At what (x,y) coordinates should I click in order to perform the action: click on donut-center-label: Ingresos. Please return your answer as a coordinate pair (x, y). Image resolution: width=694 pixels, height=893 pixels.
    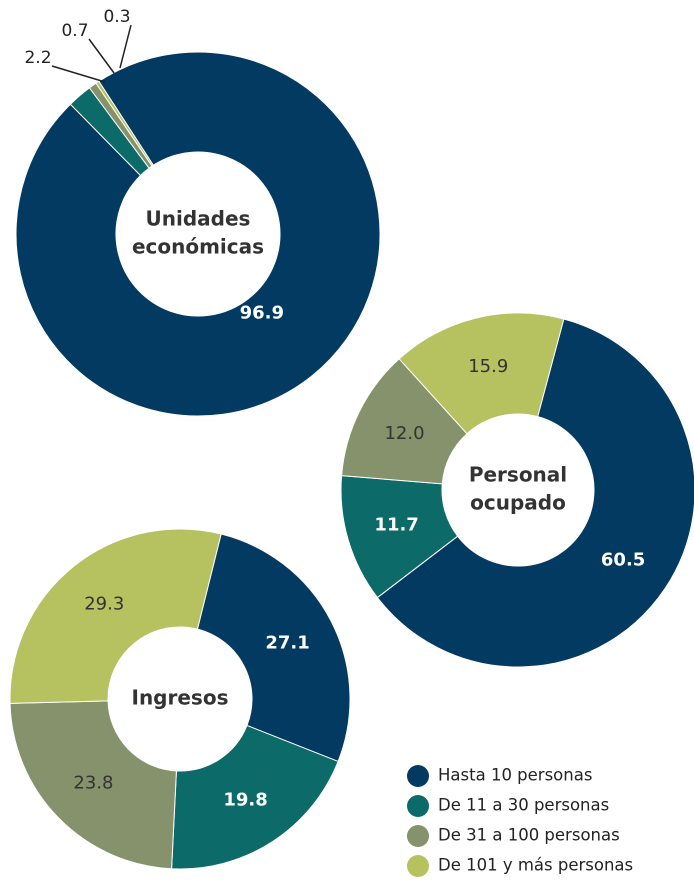
    Looking at the image, I should click on (180, 698).